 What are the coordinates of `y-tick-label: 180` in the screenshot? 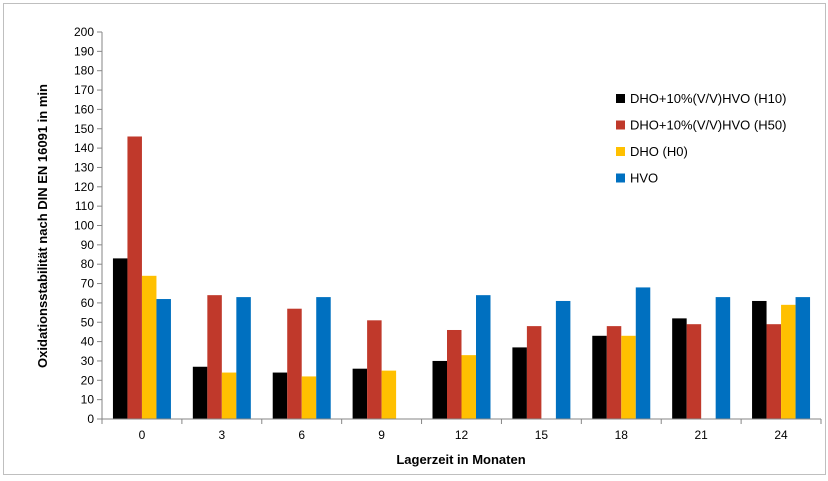 It's located at (84, 71).